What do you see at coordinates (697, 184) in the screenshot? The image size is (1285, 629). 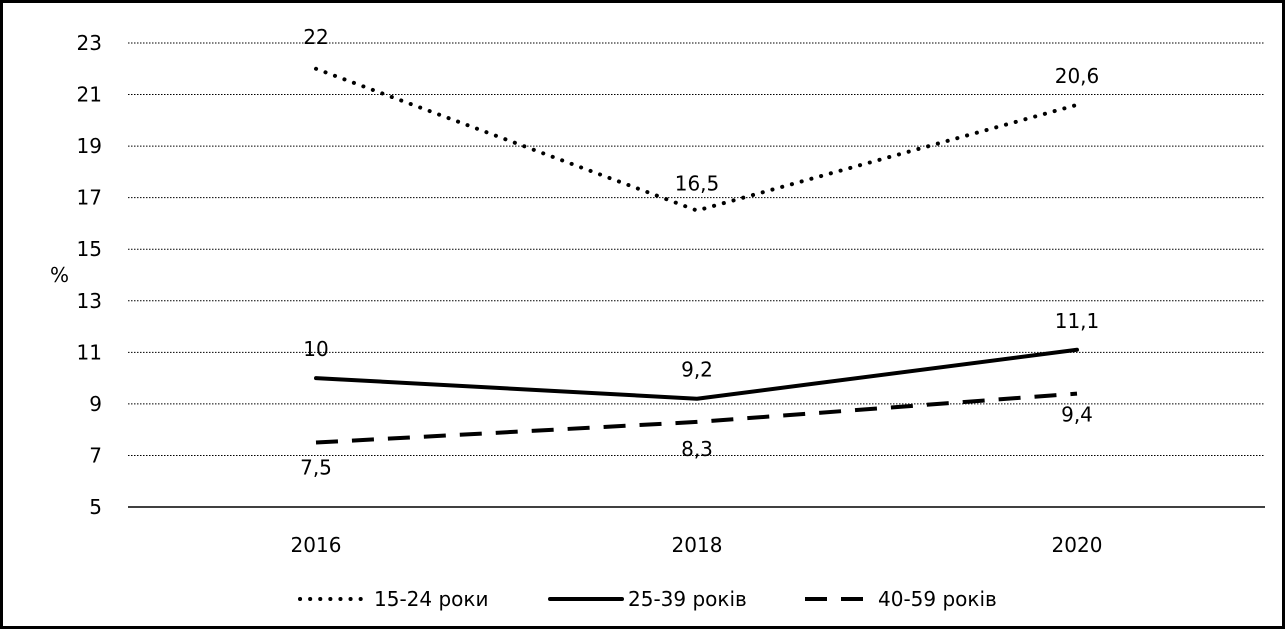 I see `data-label: 16,5` at bounding box center [697, 184].